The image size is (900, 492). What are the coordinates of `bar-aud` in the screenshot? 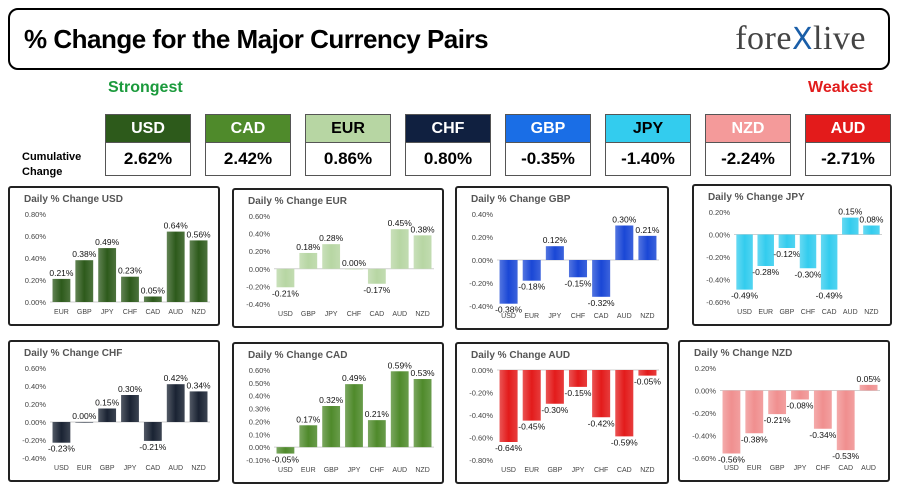 It's located at (624, 242).